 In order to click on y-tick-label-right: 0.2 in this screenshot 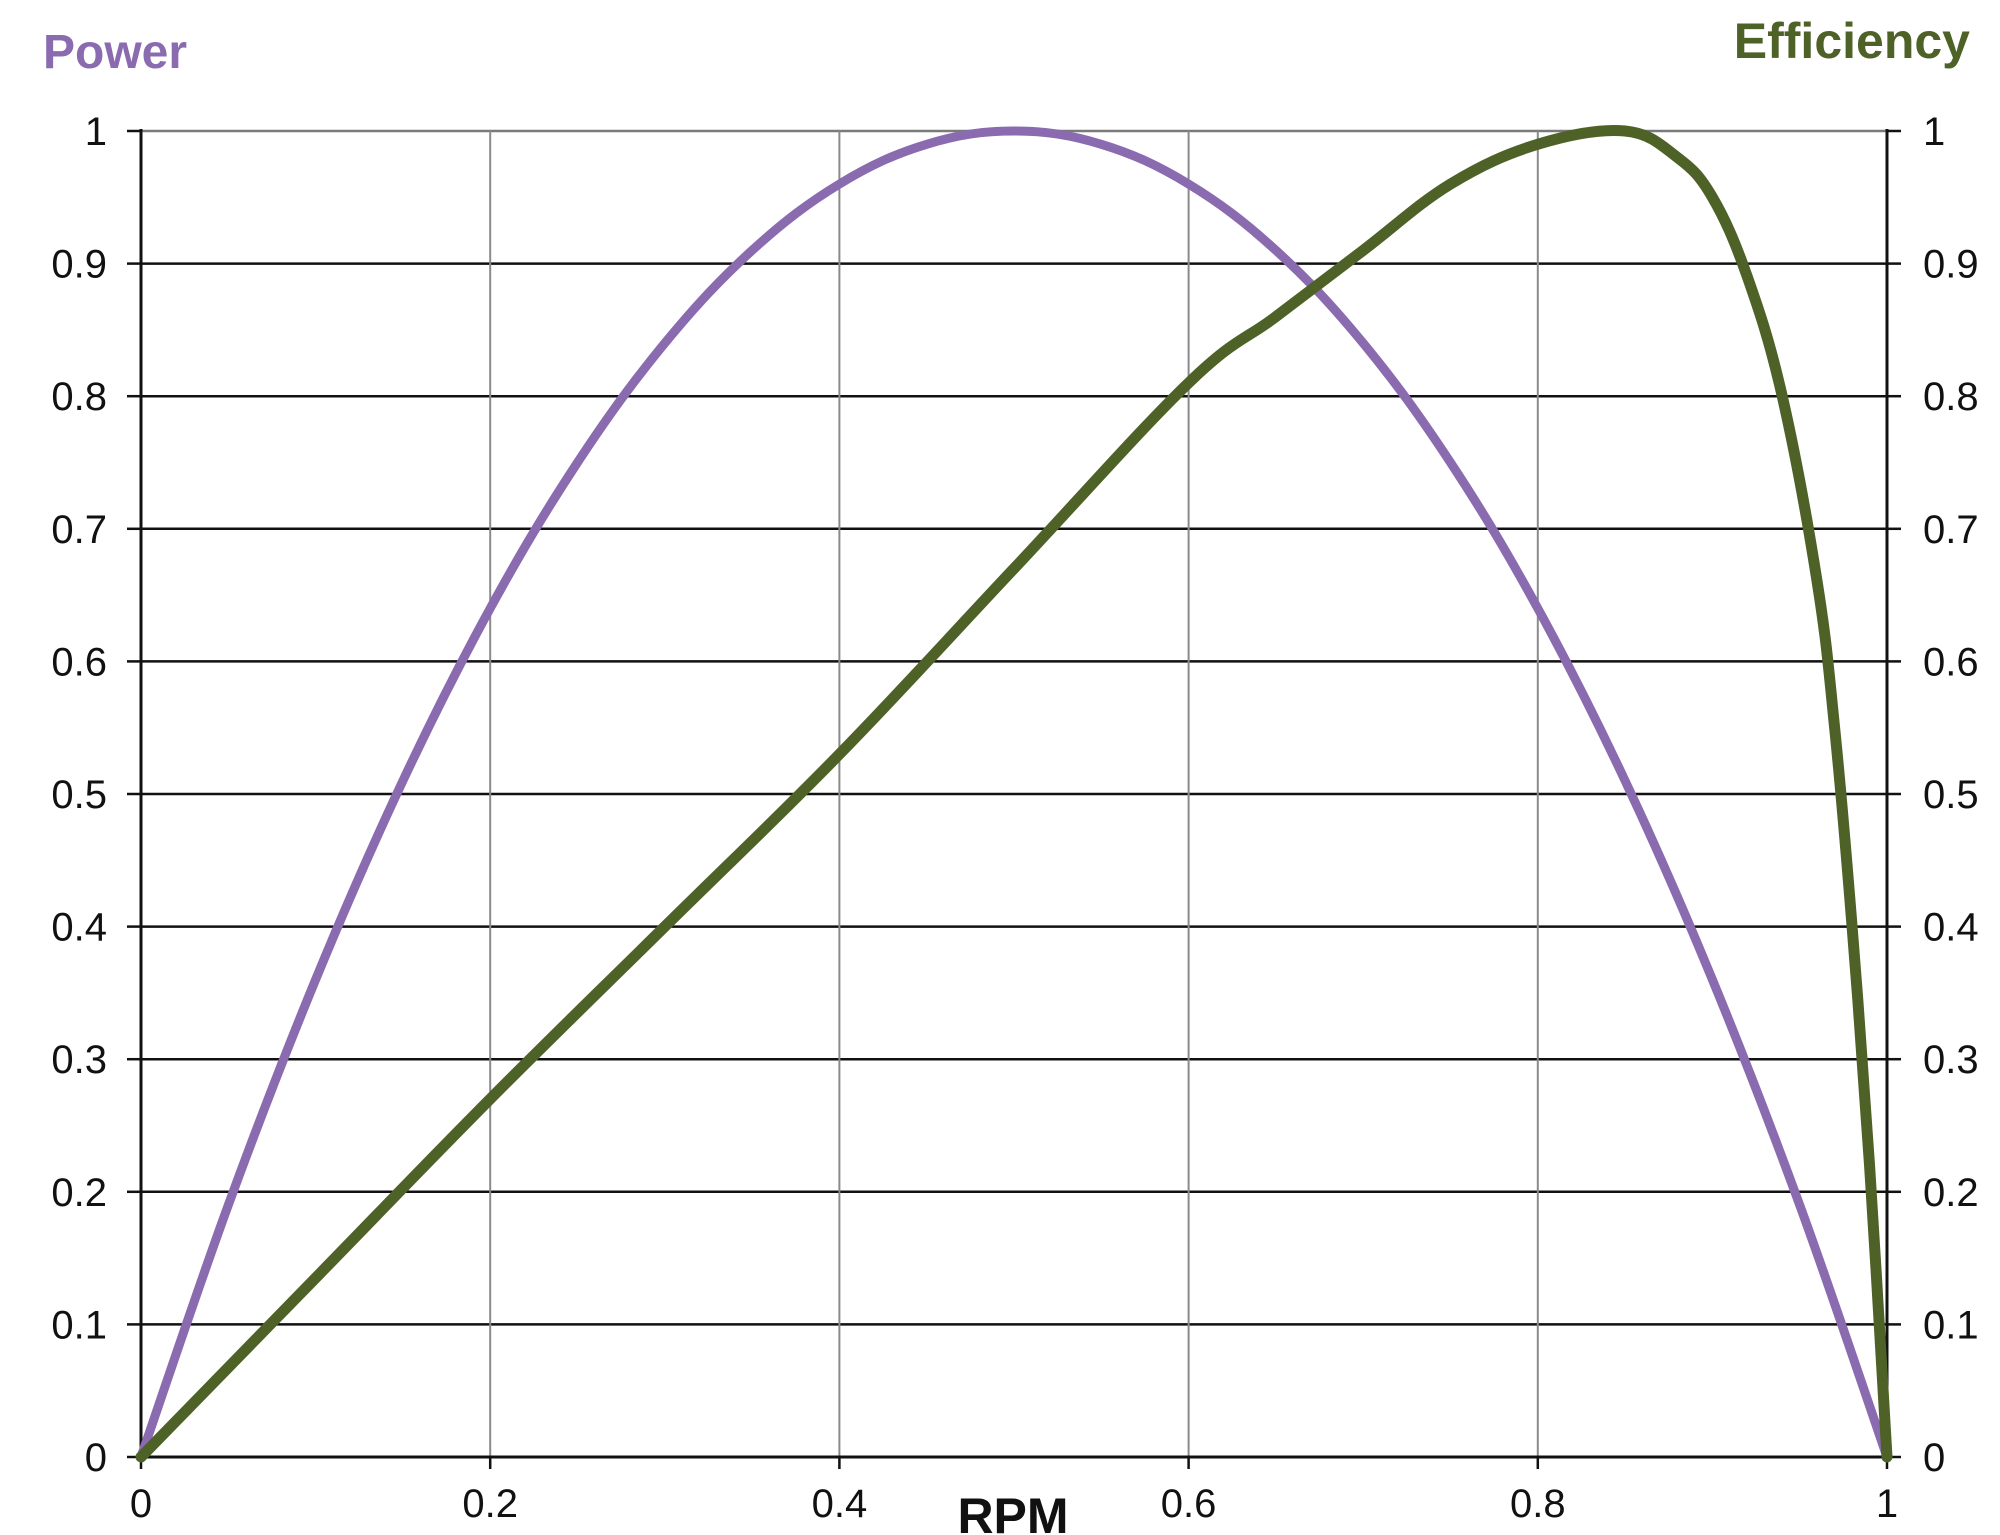, I will do `click(1951, 1193)`.